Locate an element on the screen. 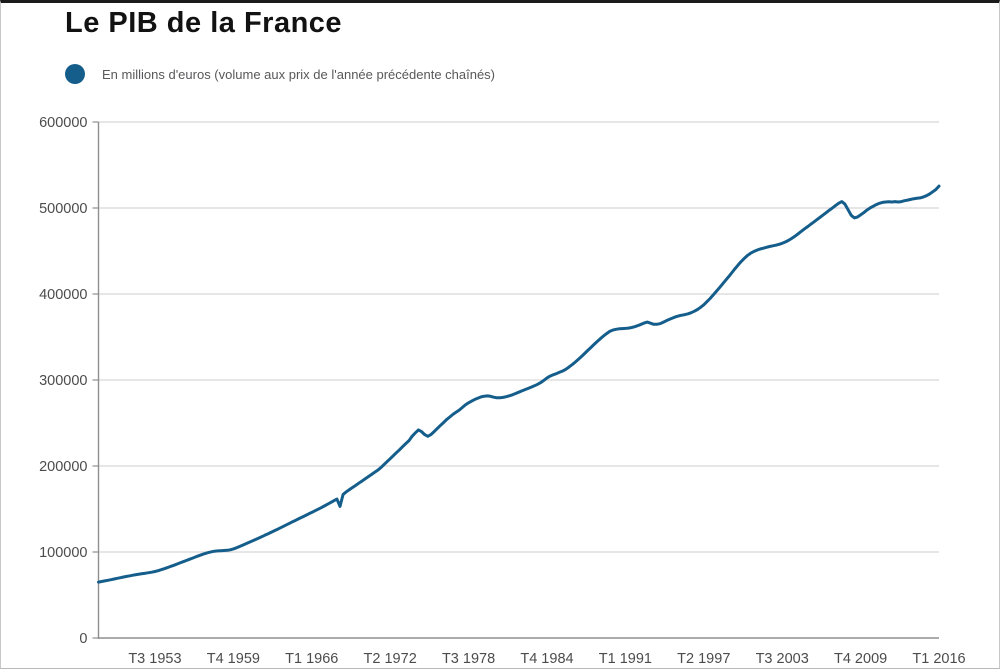 This screenshot has height=669, width=1000. y-tick-label: 200000 is located at coordinates (63, 467).